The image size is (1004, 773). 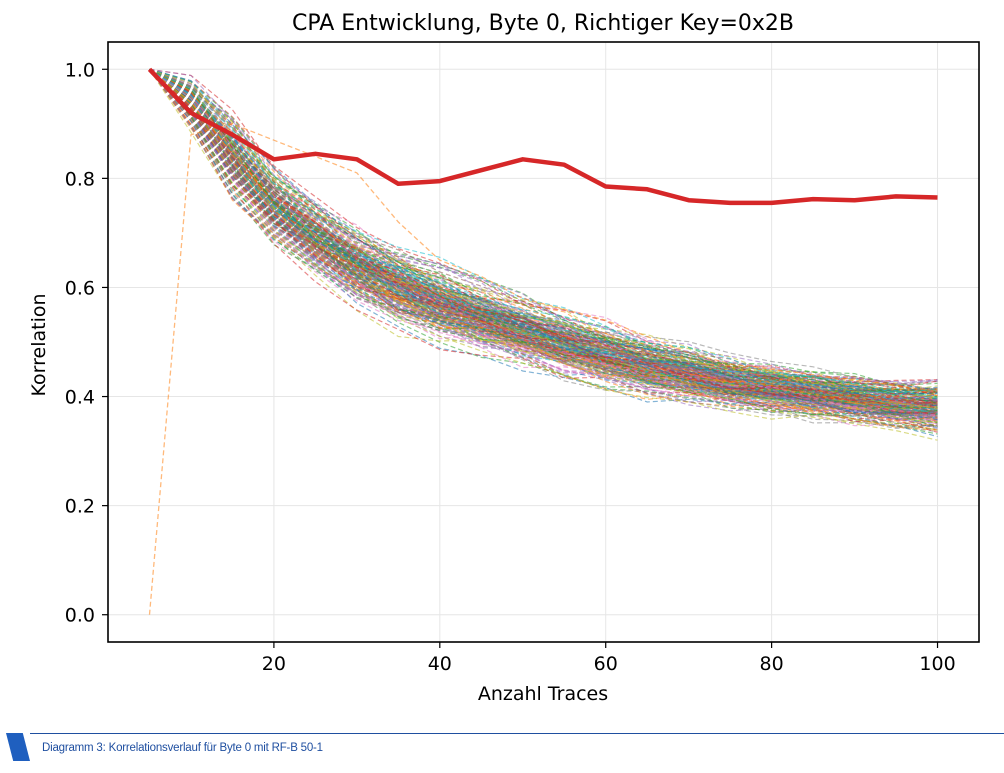 I want to click on x-tick-label: 80, so click(x=772, y=664).